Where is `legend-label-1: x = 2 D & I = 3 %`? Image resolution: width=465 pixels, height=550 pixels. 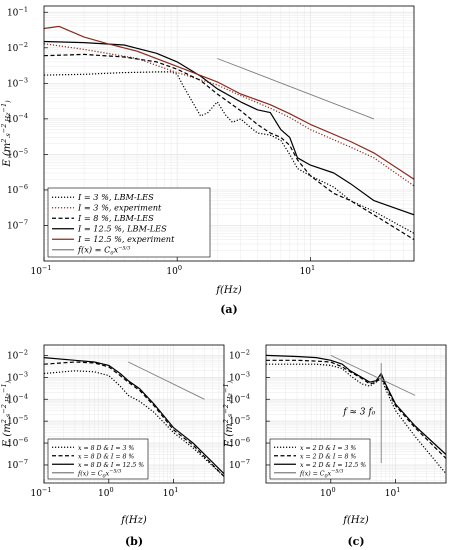 legend-label-1: x = 2 D & I = 3 % is located at coordinates (328, 448).